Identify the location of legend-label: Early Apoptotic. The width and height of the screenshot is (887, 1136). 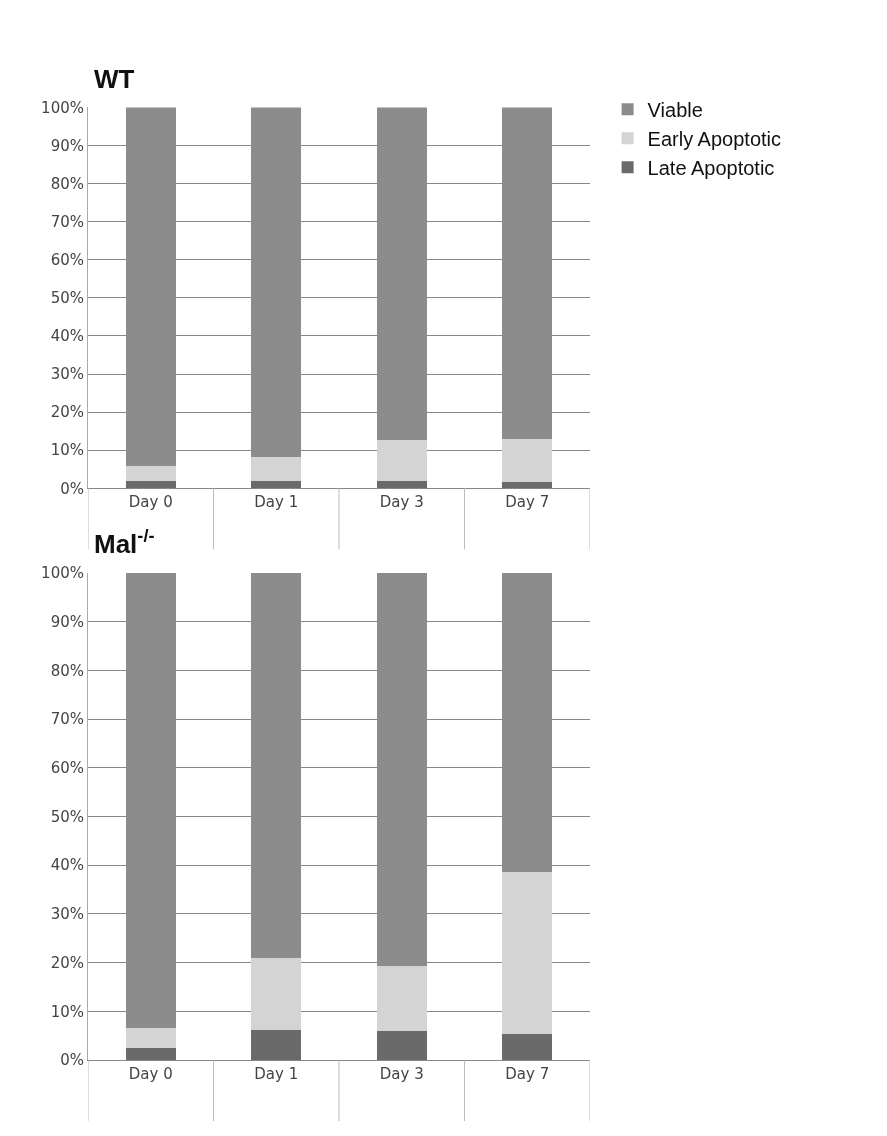
(714, 139).